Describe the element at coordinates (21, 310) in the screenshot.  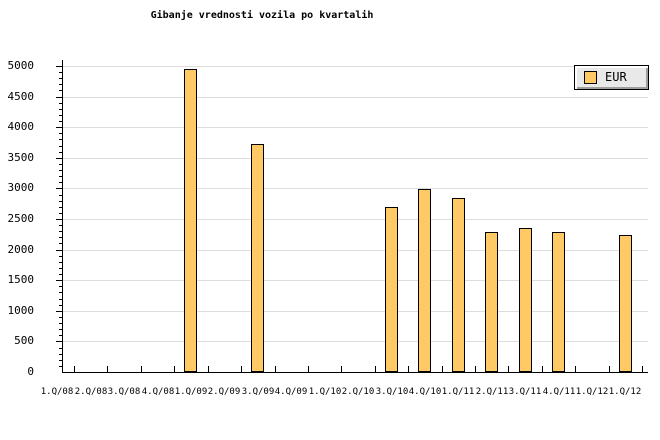
I see `y-axis-label: 1000` at that location.